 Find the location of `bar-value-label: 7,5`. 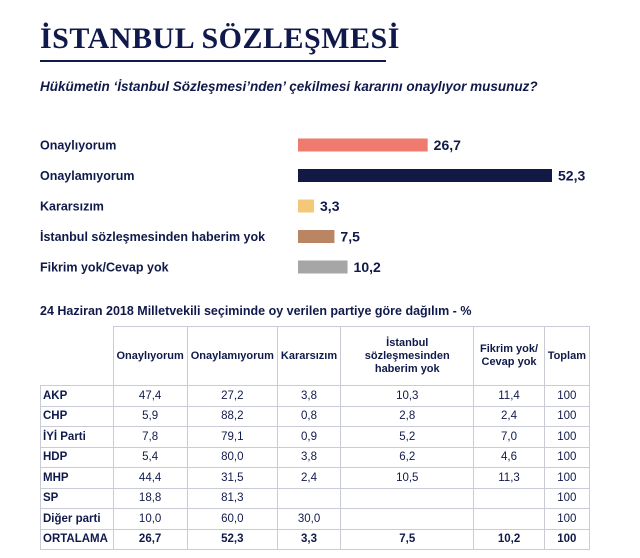

bar-value-label: 7,5 is located at coordinates (350, 237).